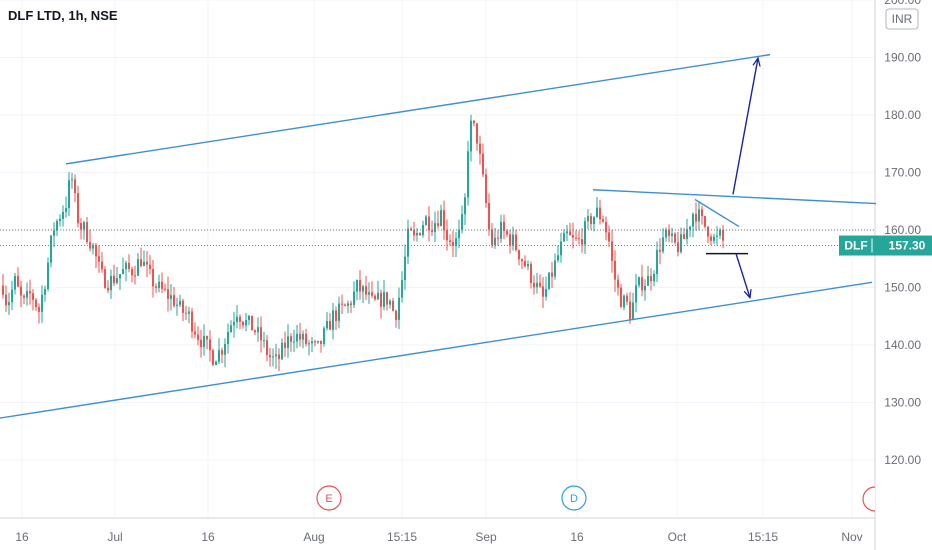 The image size is (932, 550). What do you see at coordinates (902, 19) in the screenshot?
I see `currency-label: INR` at bounding box center [902, 19].